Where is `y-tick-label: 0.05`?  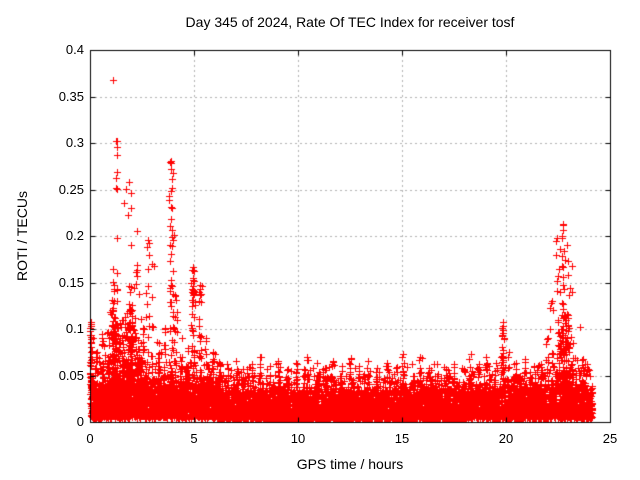 y-tick-label: 0.05 is located at coordinates (71, 375).